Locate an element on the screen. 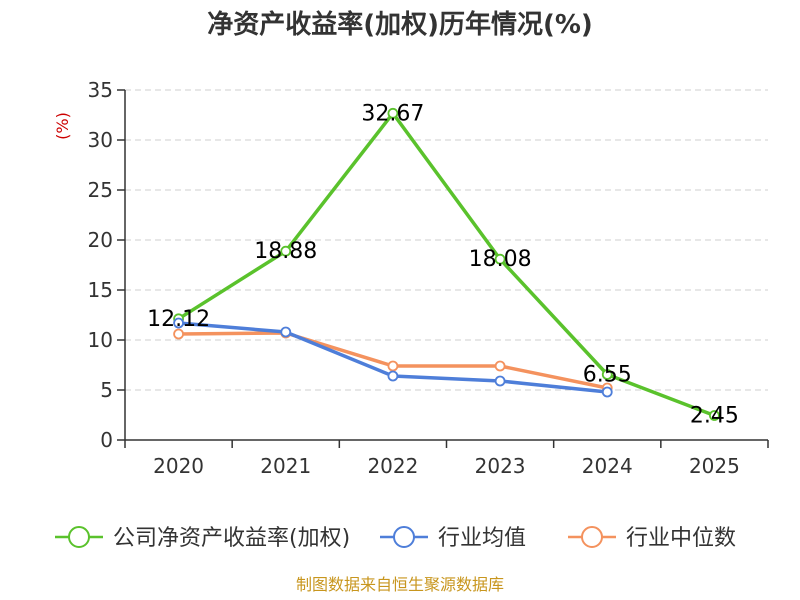 Image resolution: width=800 pixels, height=600 pixels. series-2-point-2023 is located at coordinates (500, 366).